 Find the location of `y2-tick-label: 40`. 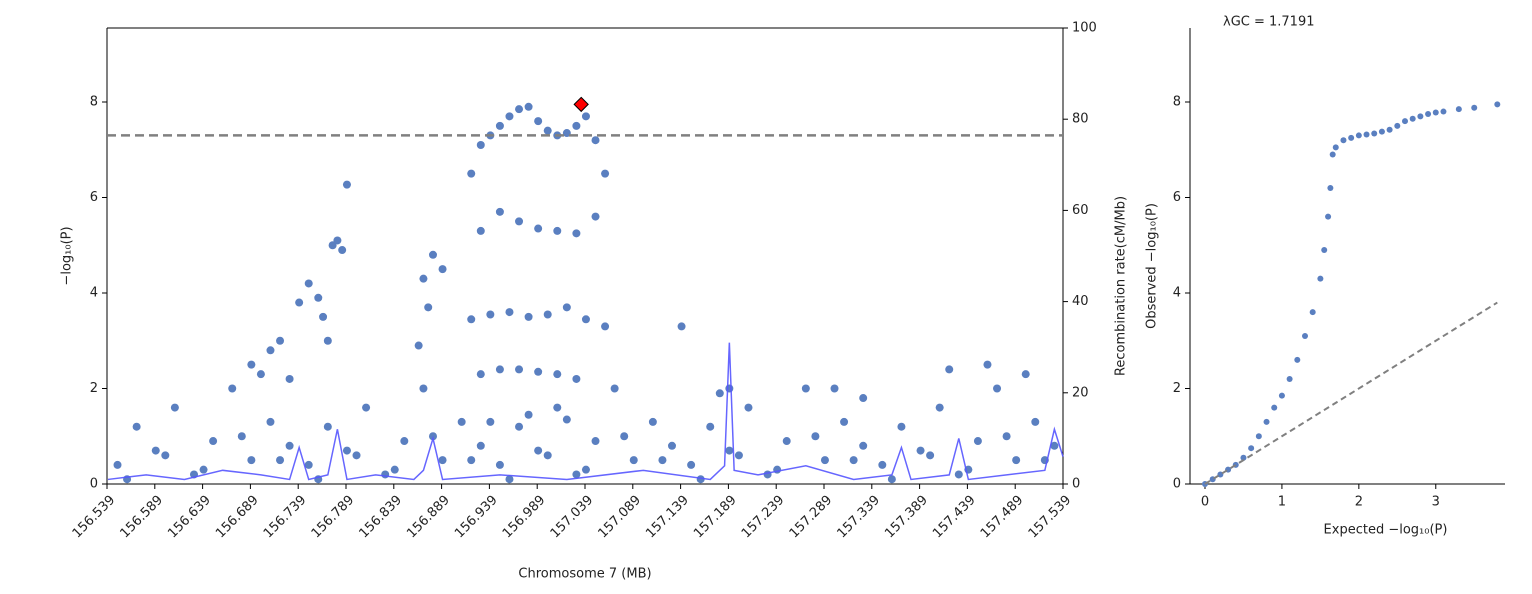

y2-tick-label: 40 is located at coordinates (1080, 301).